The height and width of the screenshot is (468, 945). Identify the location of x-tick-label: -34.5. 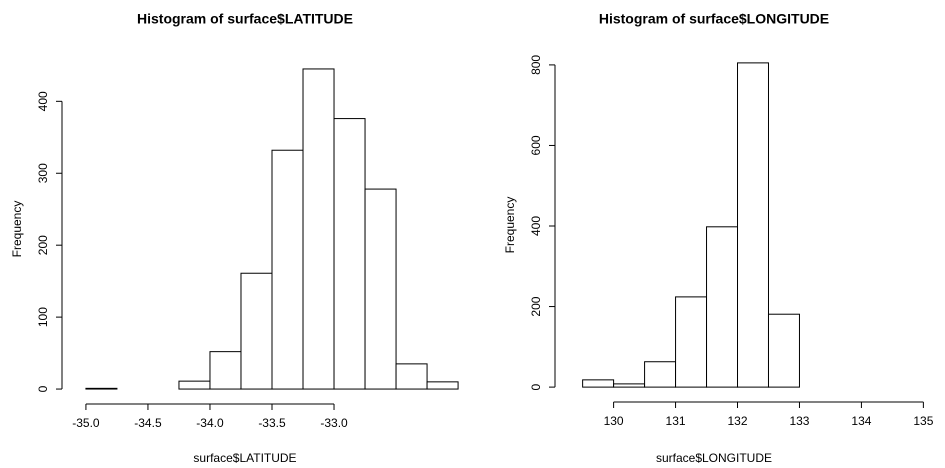
(148, 423).